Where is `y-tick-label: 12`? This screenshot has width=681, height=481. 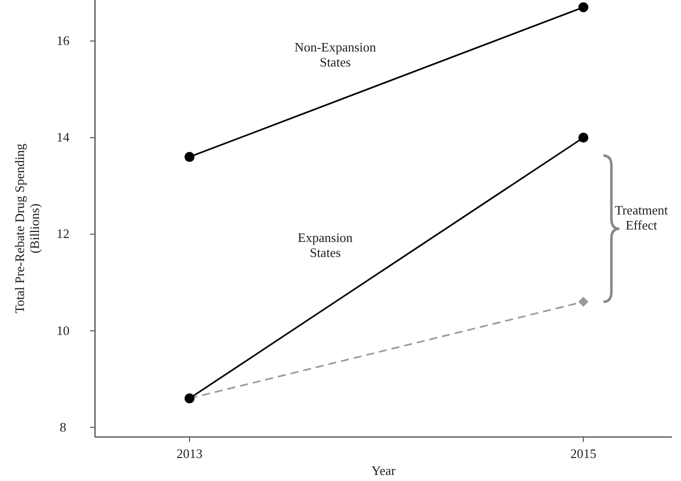
y-tick-label: 12 is located at coordinates (63, 234).